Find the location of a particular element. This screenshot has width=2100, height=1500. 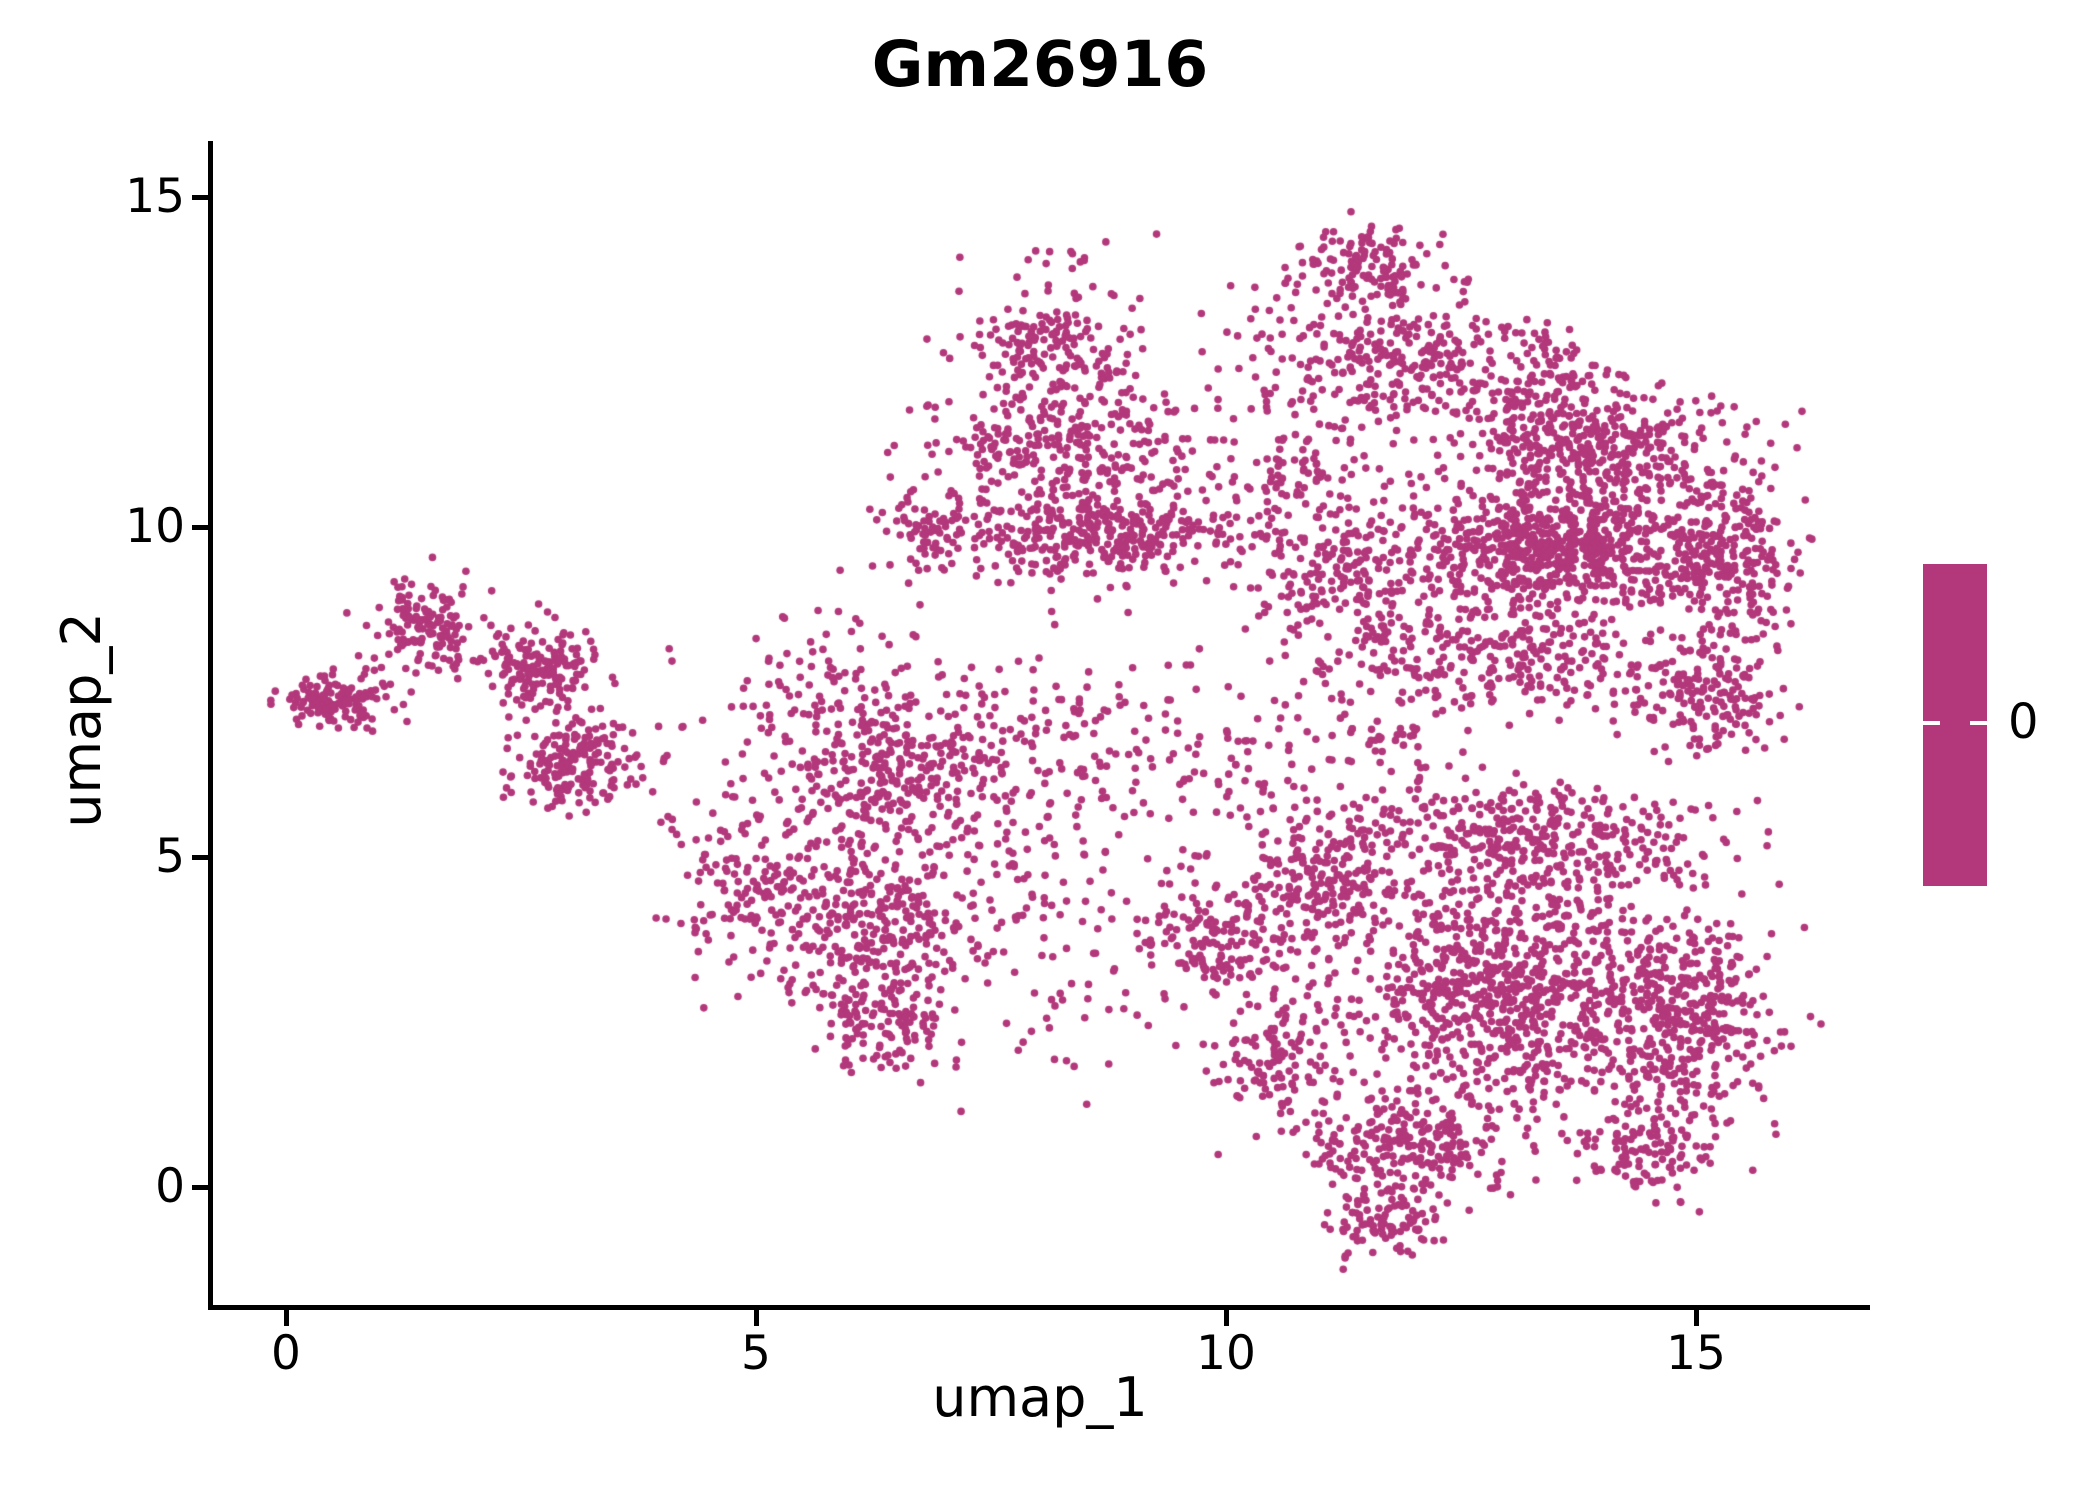

colorbar-label: 0 is located at coordinates (2023, 722).